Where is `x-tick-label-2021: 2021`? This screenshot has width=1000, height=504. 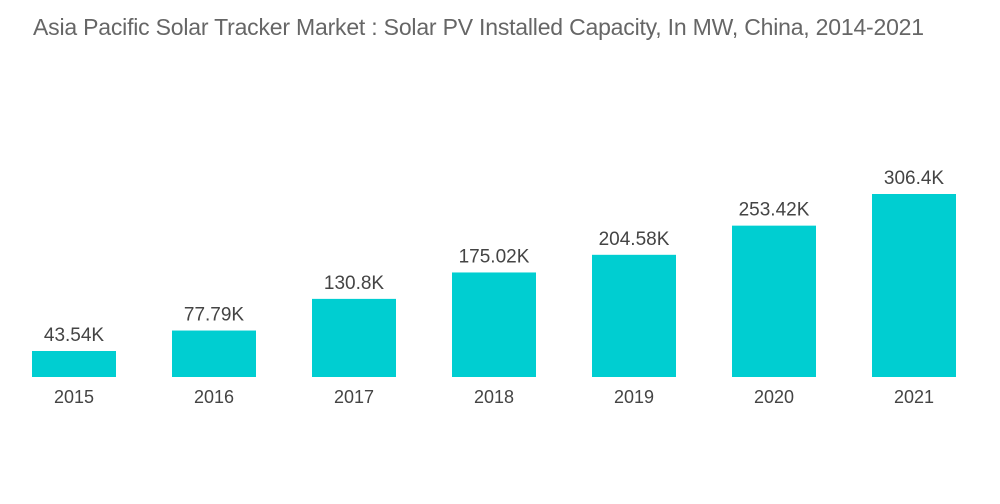
x-tick-label-2021: 2021 is located at coordinates (914, 397).